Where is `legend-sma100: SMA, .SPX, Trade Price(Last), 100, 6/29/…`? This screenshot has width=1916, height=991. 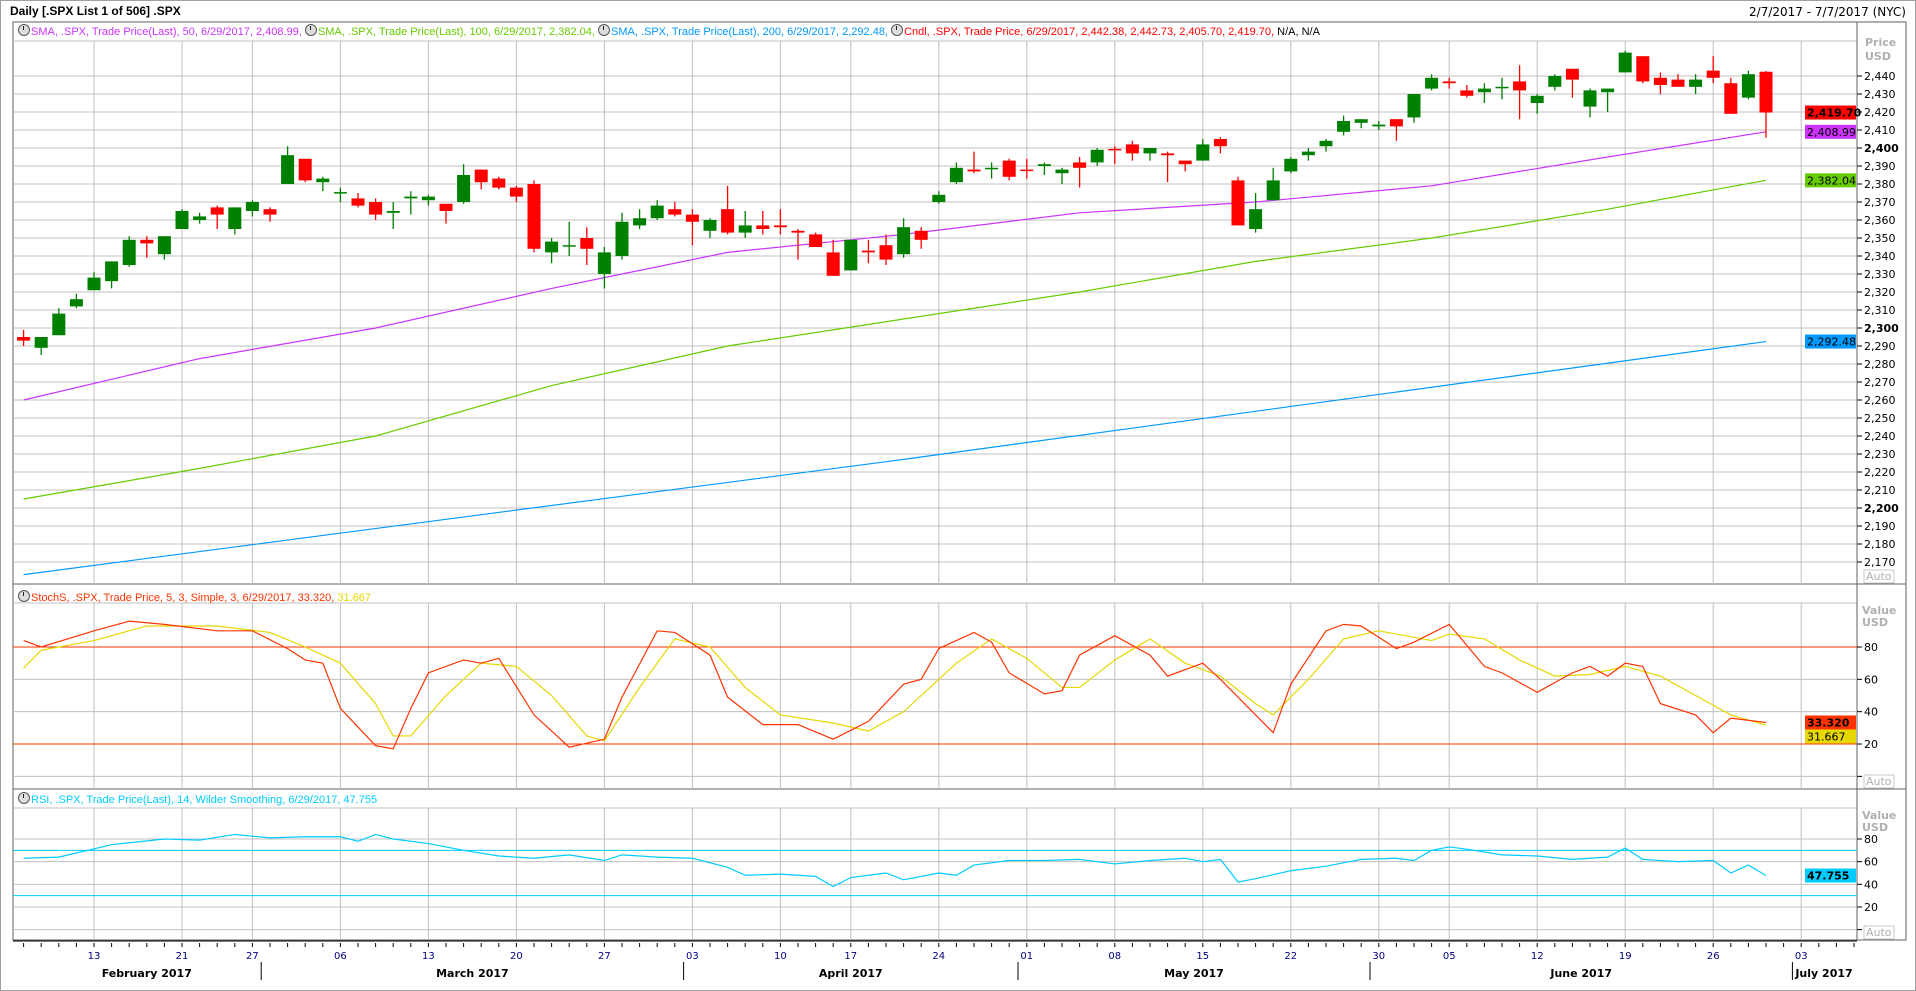
legend-sma100: SMA, .SPX, Trade Price(Last), 100, 6/29/… is located at coordinates (456, 32).